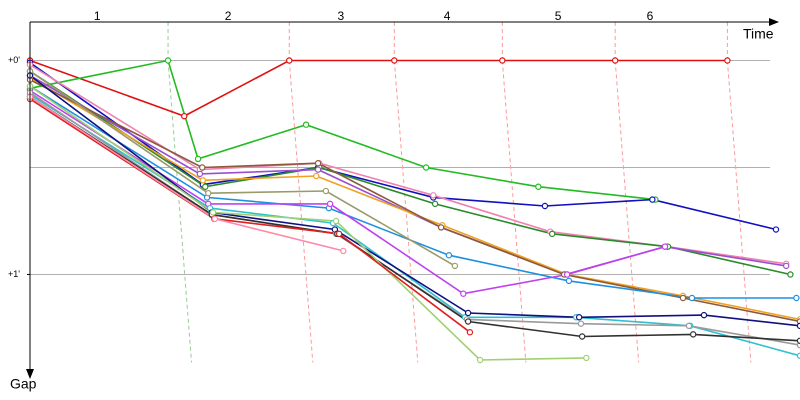 The image size is (800, 400). I want to click on x-axis-label: Time, so click(758, 34).